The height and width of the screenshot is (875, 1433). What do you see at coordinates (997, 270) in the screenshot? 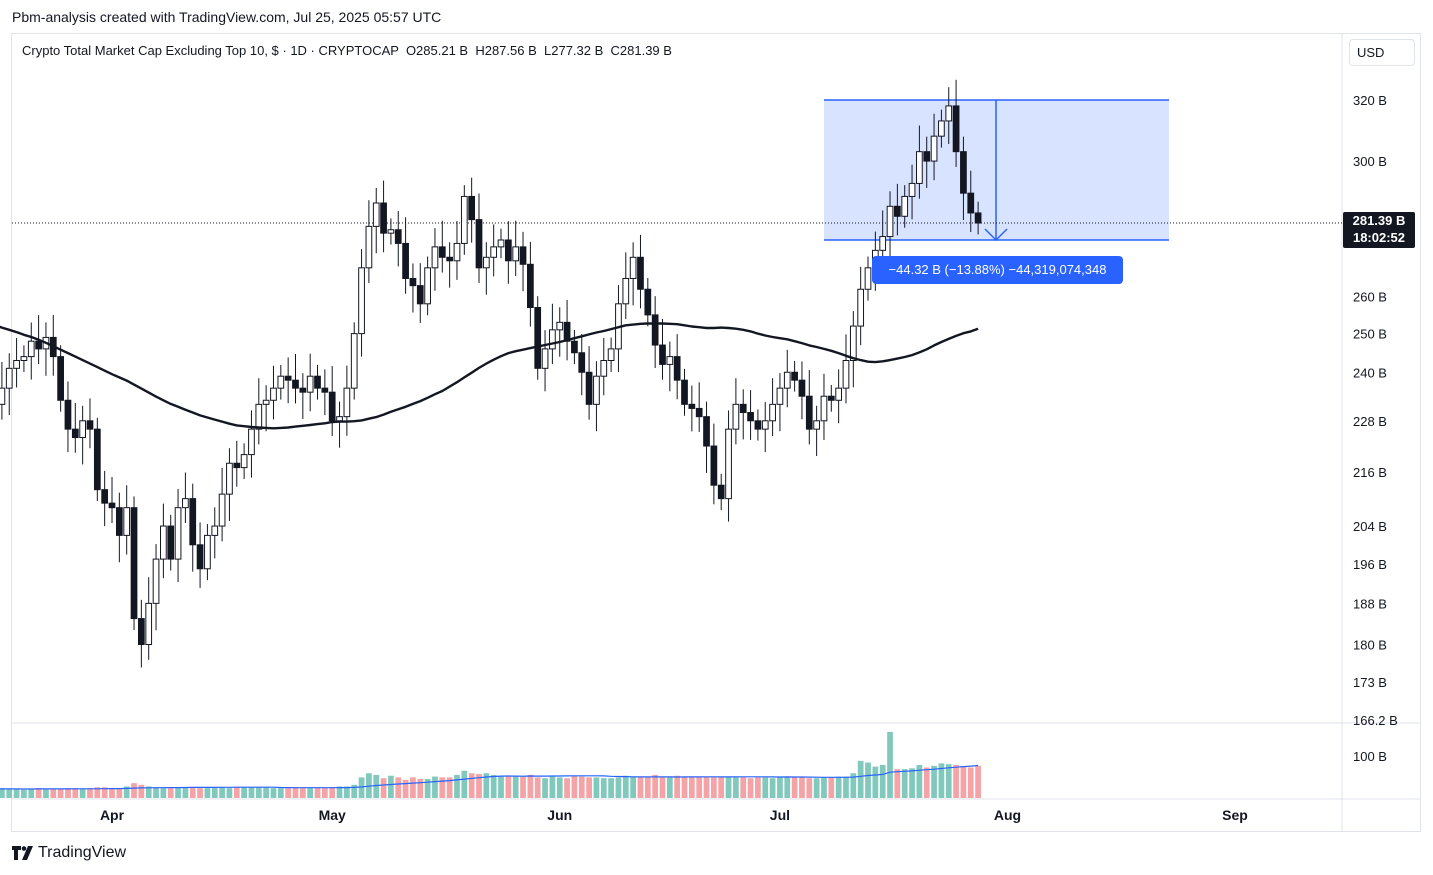
I see `measure-label: −44.32 B (−13.88%) −44,319,074,348` at bounding box center [997, 270].